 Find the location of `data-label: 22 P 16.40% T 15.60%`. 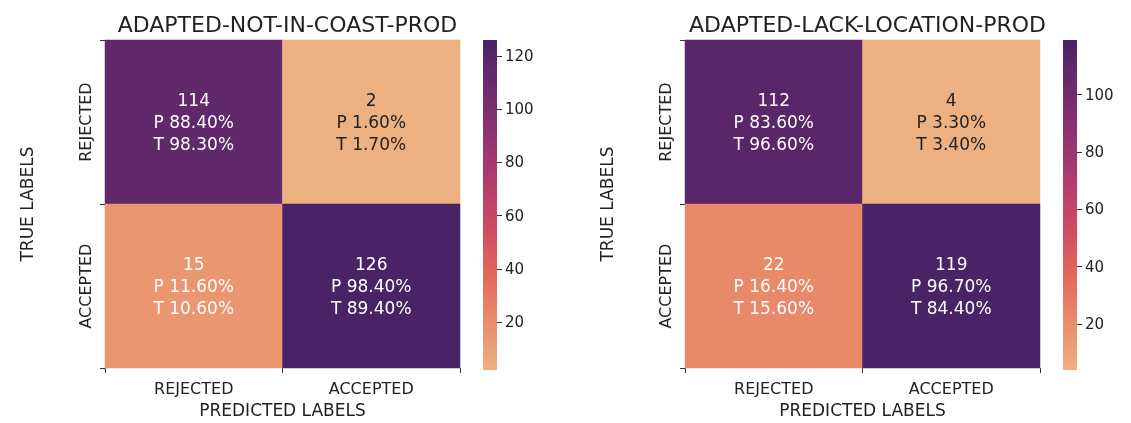

data-label: 22 P 16.40% T 15.60% is located at coordinates (773, 286).